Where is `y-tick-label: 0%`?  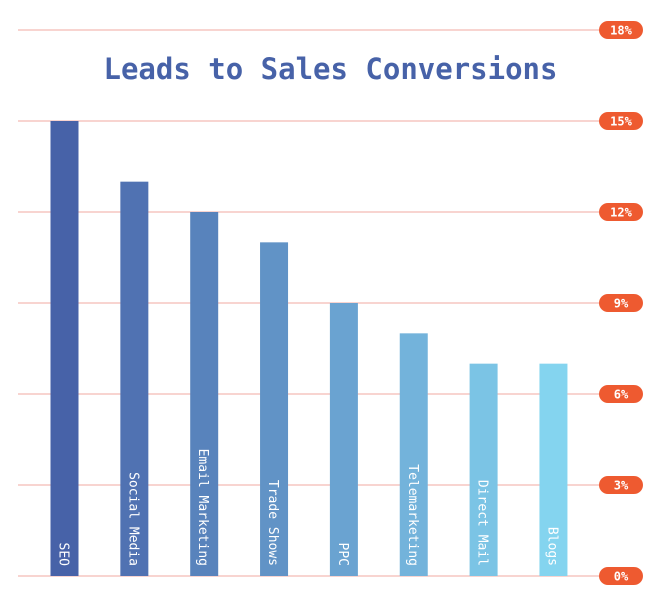
y-tick-label: 0% is located at coordinates (621, 577).